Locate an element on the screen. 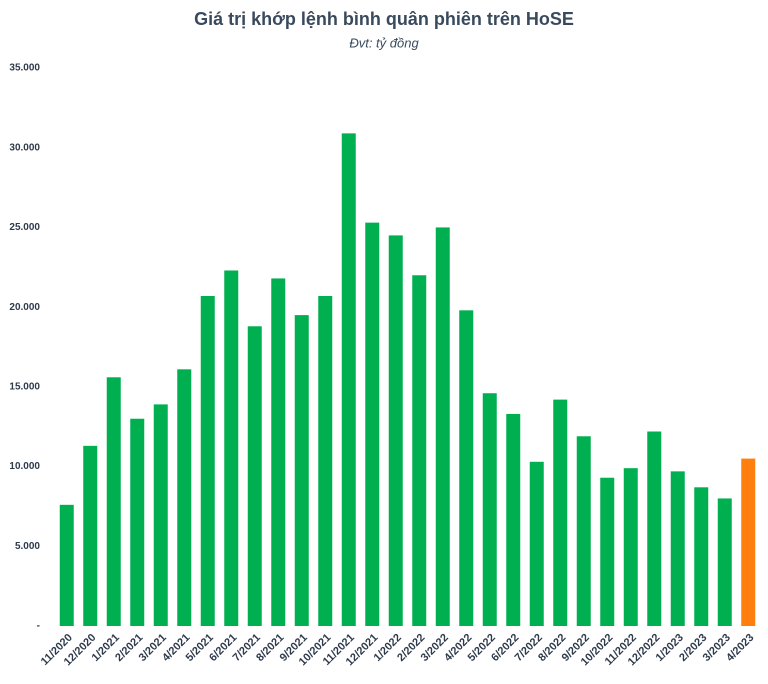  y-tick-label: 25.000 is located at coordinates (24, 227).